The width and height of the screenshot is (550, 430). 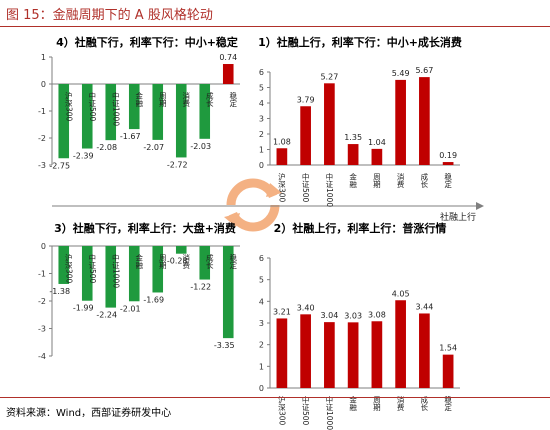 I want to click on center-axis-label: 社融上行, so click(x=458, y=217).